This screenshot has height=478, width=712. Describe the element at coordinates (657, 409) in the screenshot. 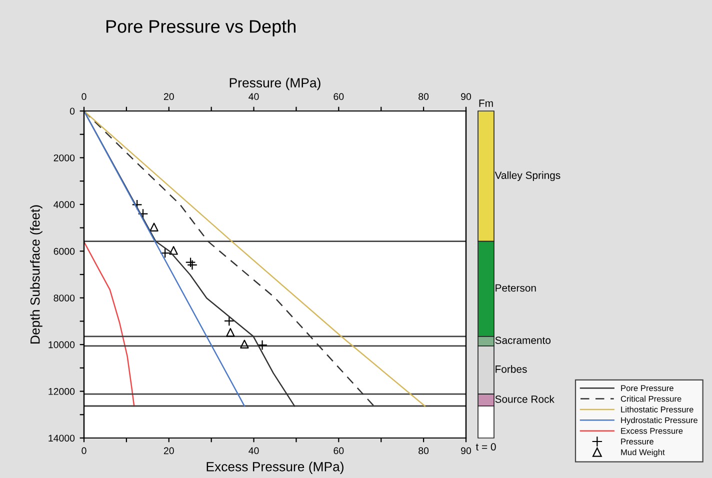

I see `legend-label: Lithostatic Pressure` at that location.